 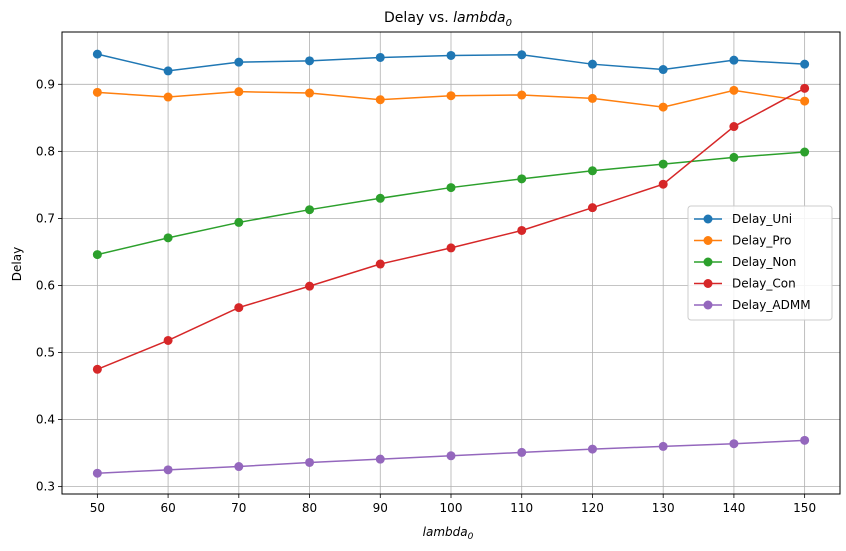 I want to click on legend-item: Delay_Uni, so click(x=743, y=219).